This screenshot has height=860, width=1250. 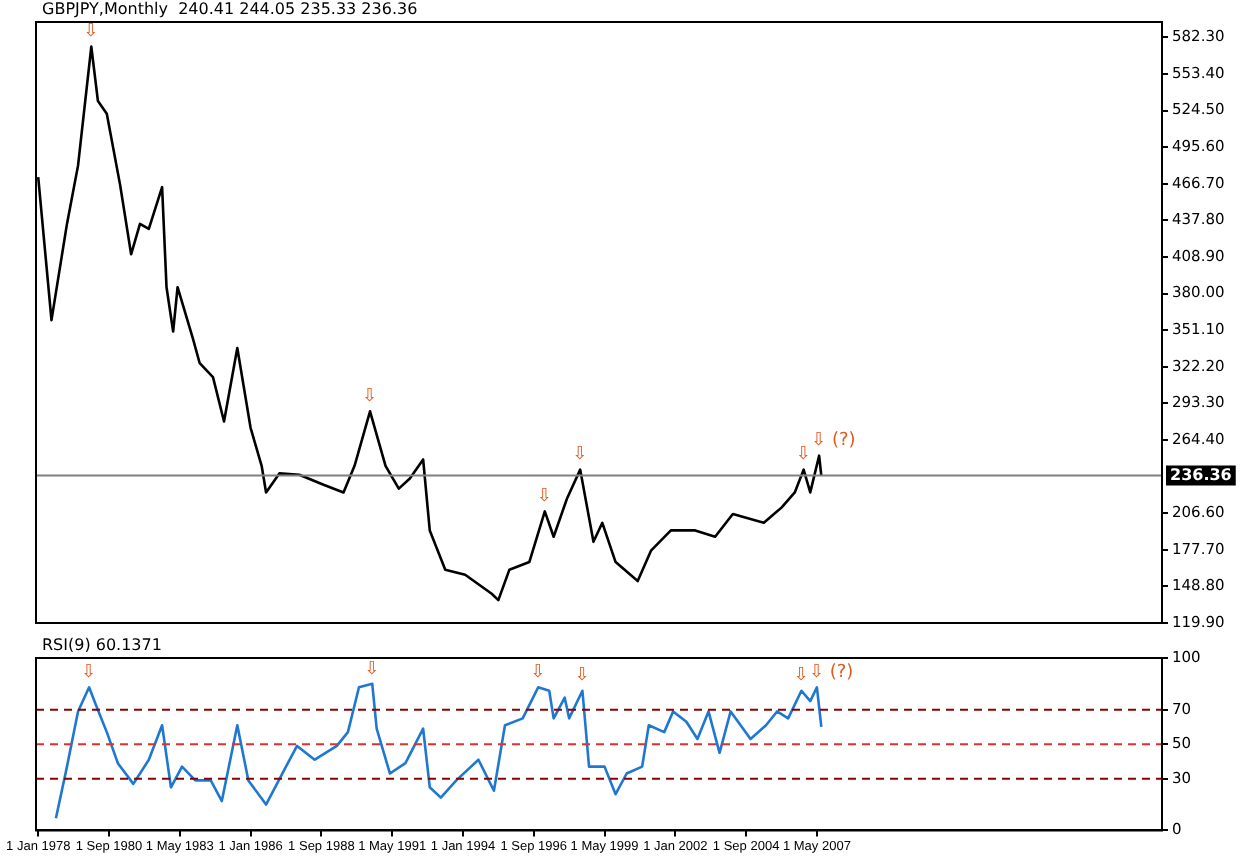 I want to click on ref-line-label: 236.36, so click(x=1201, y=474).